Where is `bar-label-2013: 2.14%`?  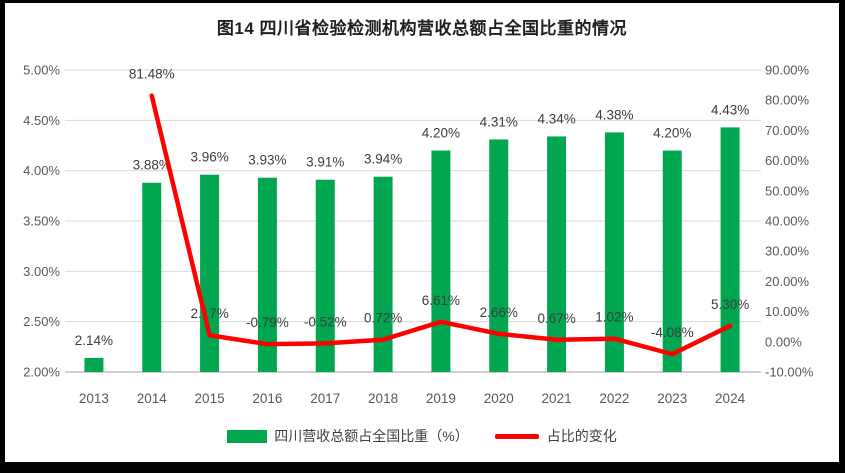
bar-label-2013: 2.14% is located at coordinates (94, 340).